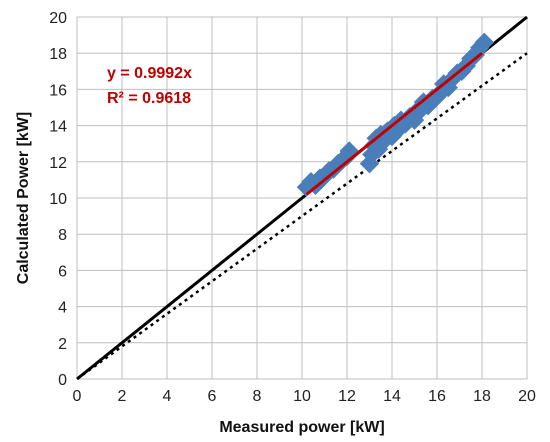  Describe the element at coordinates (58, 199) in the screenshot. I see `y-tick-label: 10` at that location.